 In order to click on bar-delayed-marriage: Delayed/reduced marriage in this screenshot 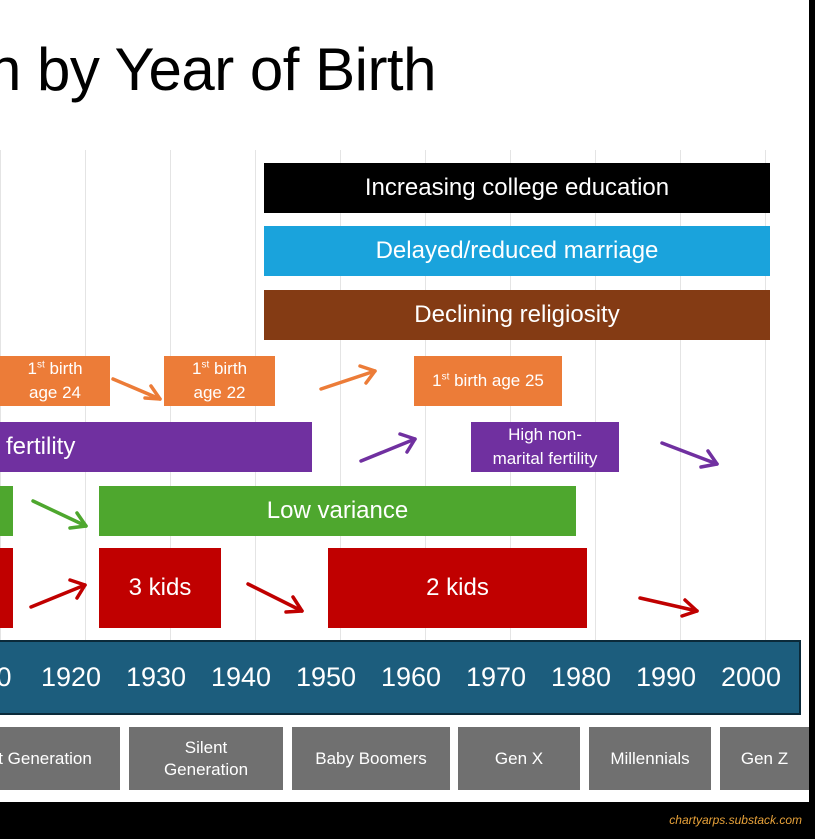, I will do `click(517, 251)`.